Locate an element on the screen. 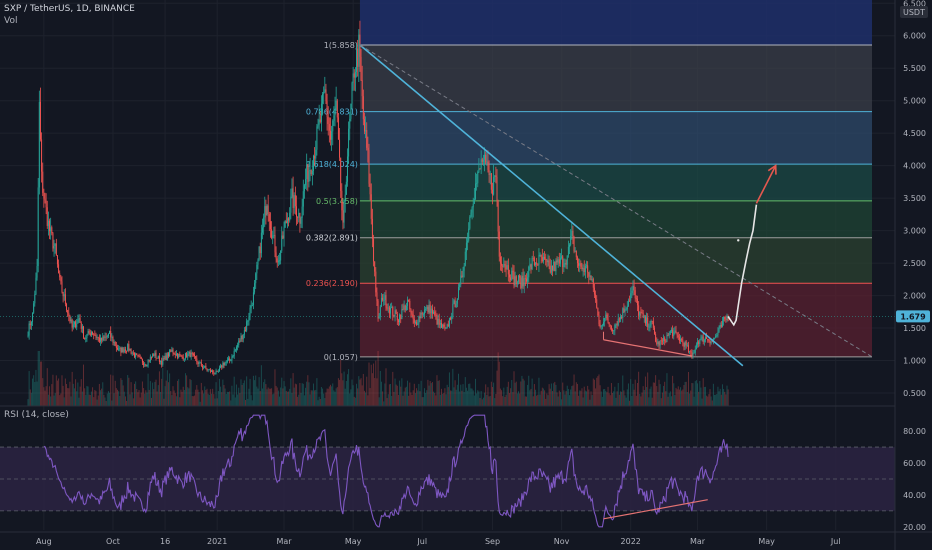  symbol-title: SXP / TetherUS, 1D, BINANCE is located at coordinates (69, 9).